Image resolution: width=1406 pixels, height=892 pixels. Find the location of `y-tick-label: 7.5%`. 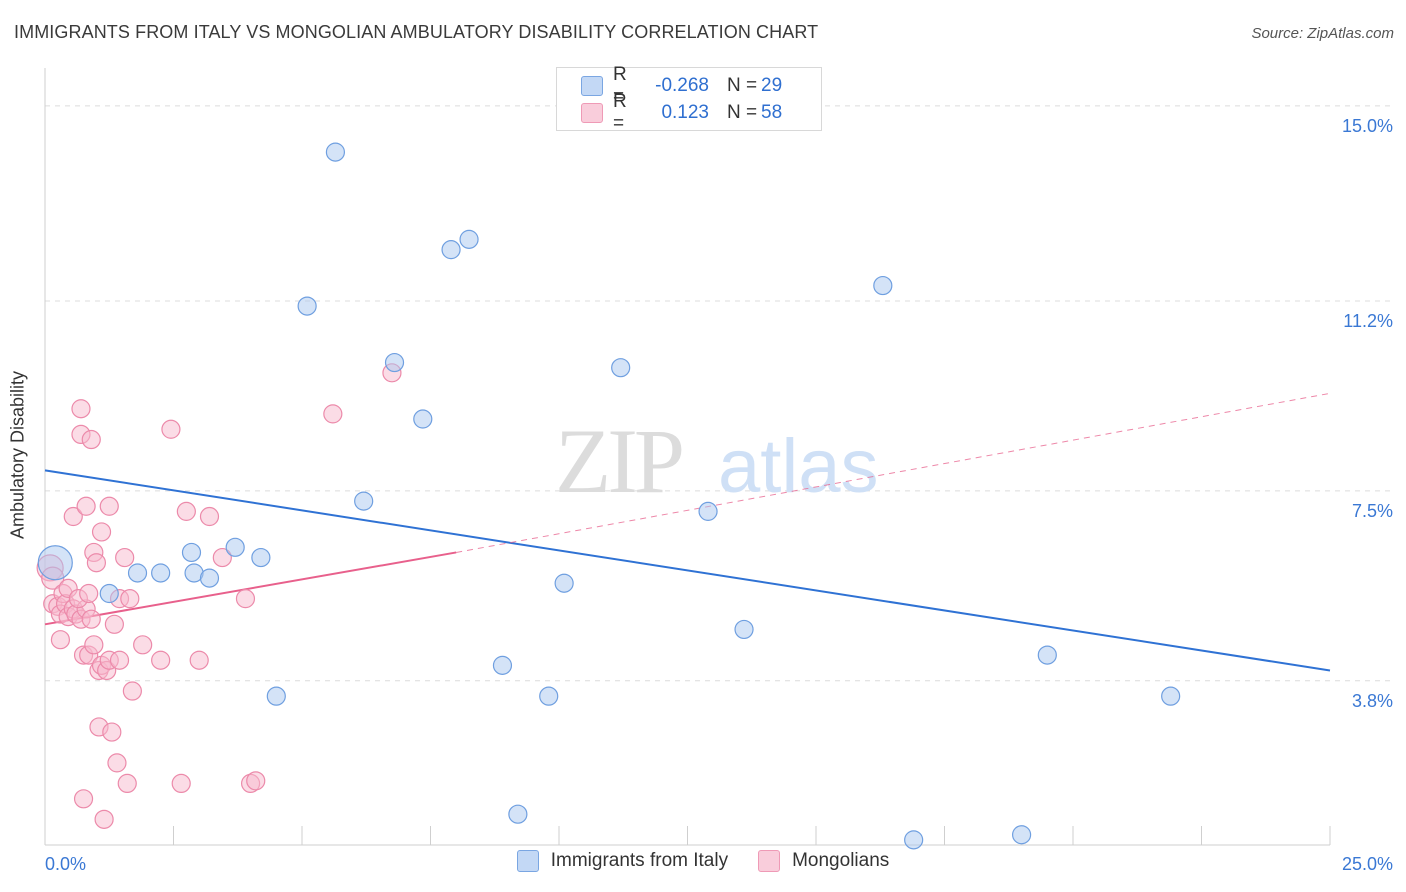

y-tick-label: 7.5% is located at coordinates (1372, 511).